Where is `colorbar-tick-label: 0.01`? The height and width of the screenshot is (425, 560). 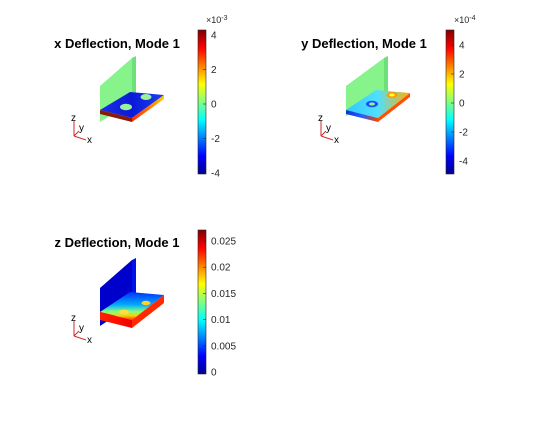 colorbar-tick-label: 0.01 is located at coordinates (221, 320).